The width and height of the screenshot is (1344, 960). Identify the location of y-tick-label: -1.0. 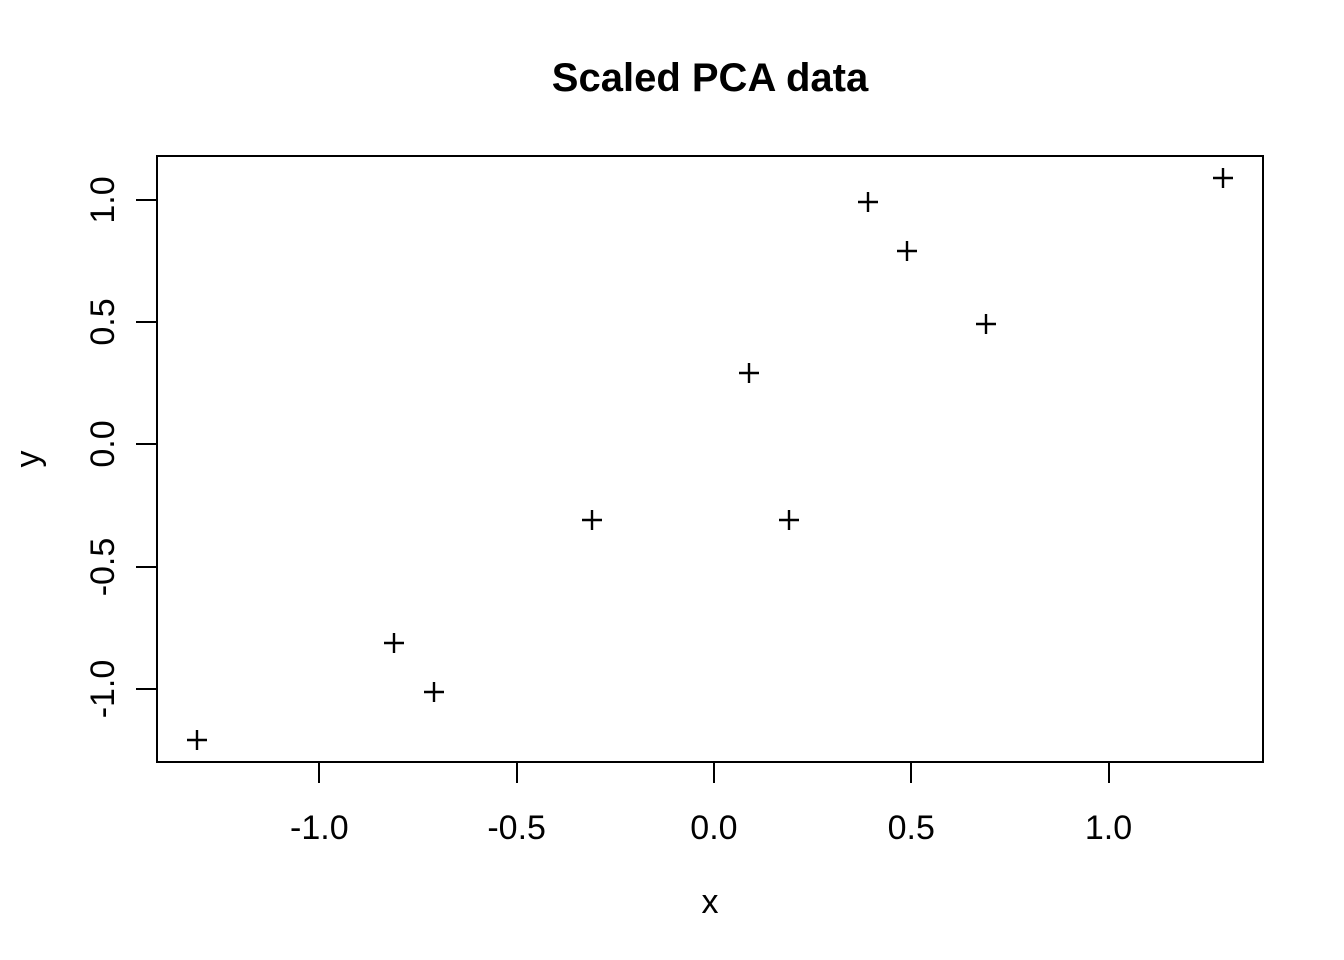
(103, 689).